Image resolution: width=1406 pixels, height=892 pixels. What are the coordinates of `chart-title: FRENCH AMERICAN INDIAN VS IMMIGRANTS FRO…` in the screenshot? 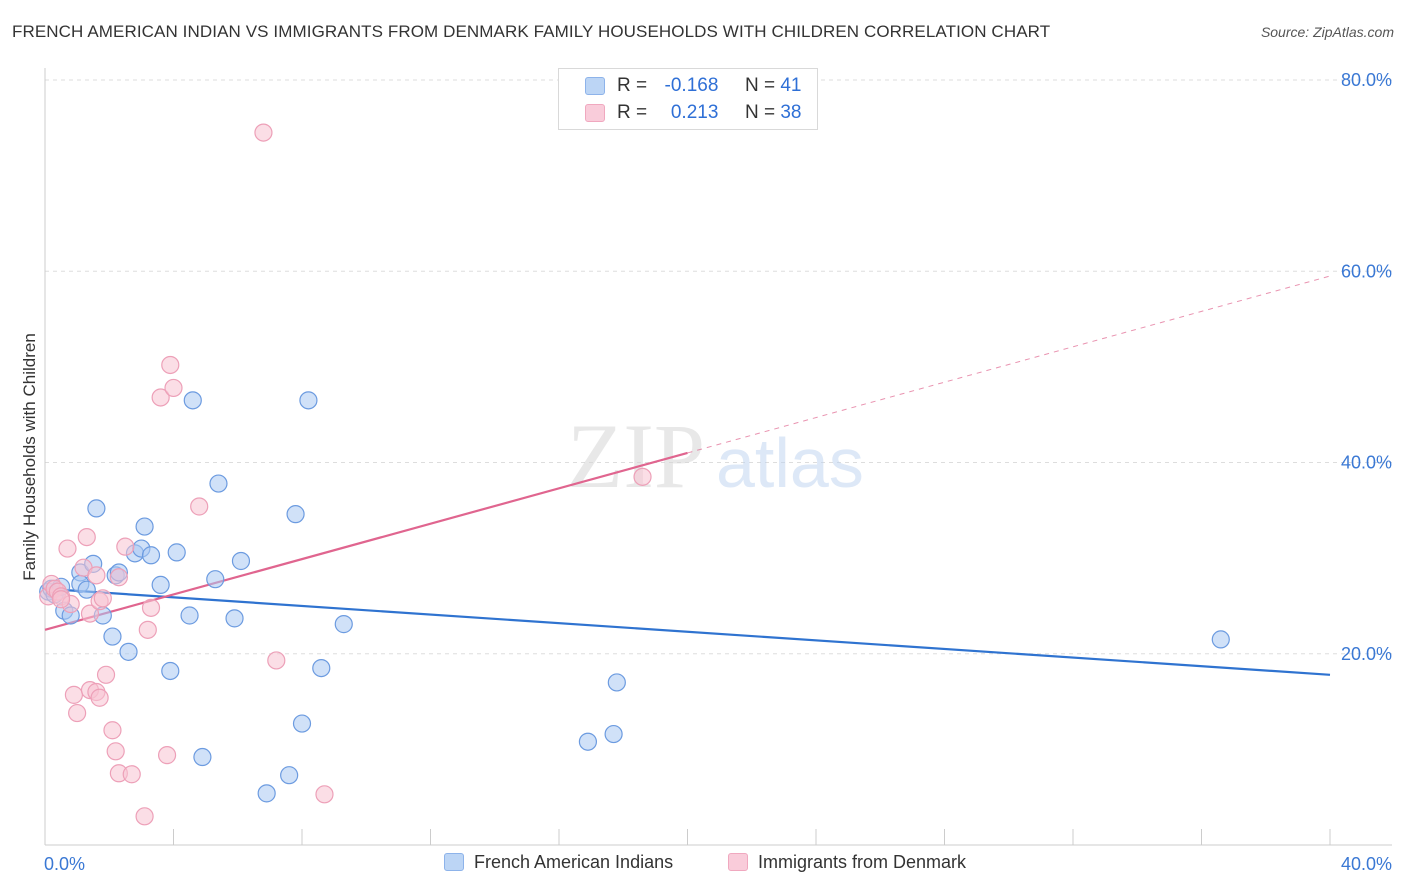 It's located at (531, 31).